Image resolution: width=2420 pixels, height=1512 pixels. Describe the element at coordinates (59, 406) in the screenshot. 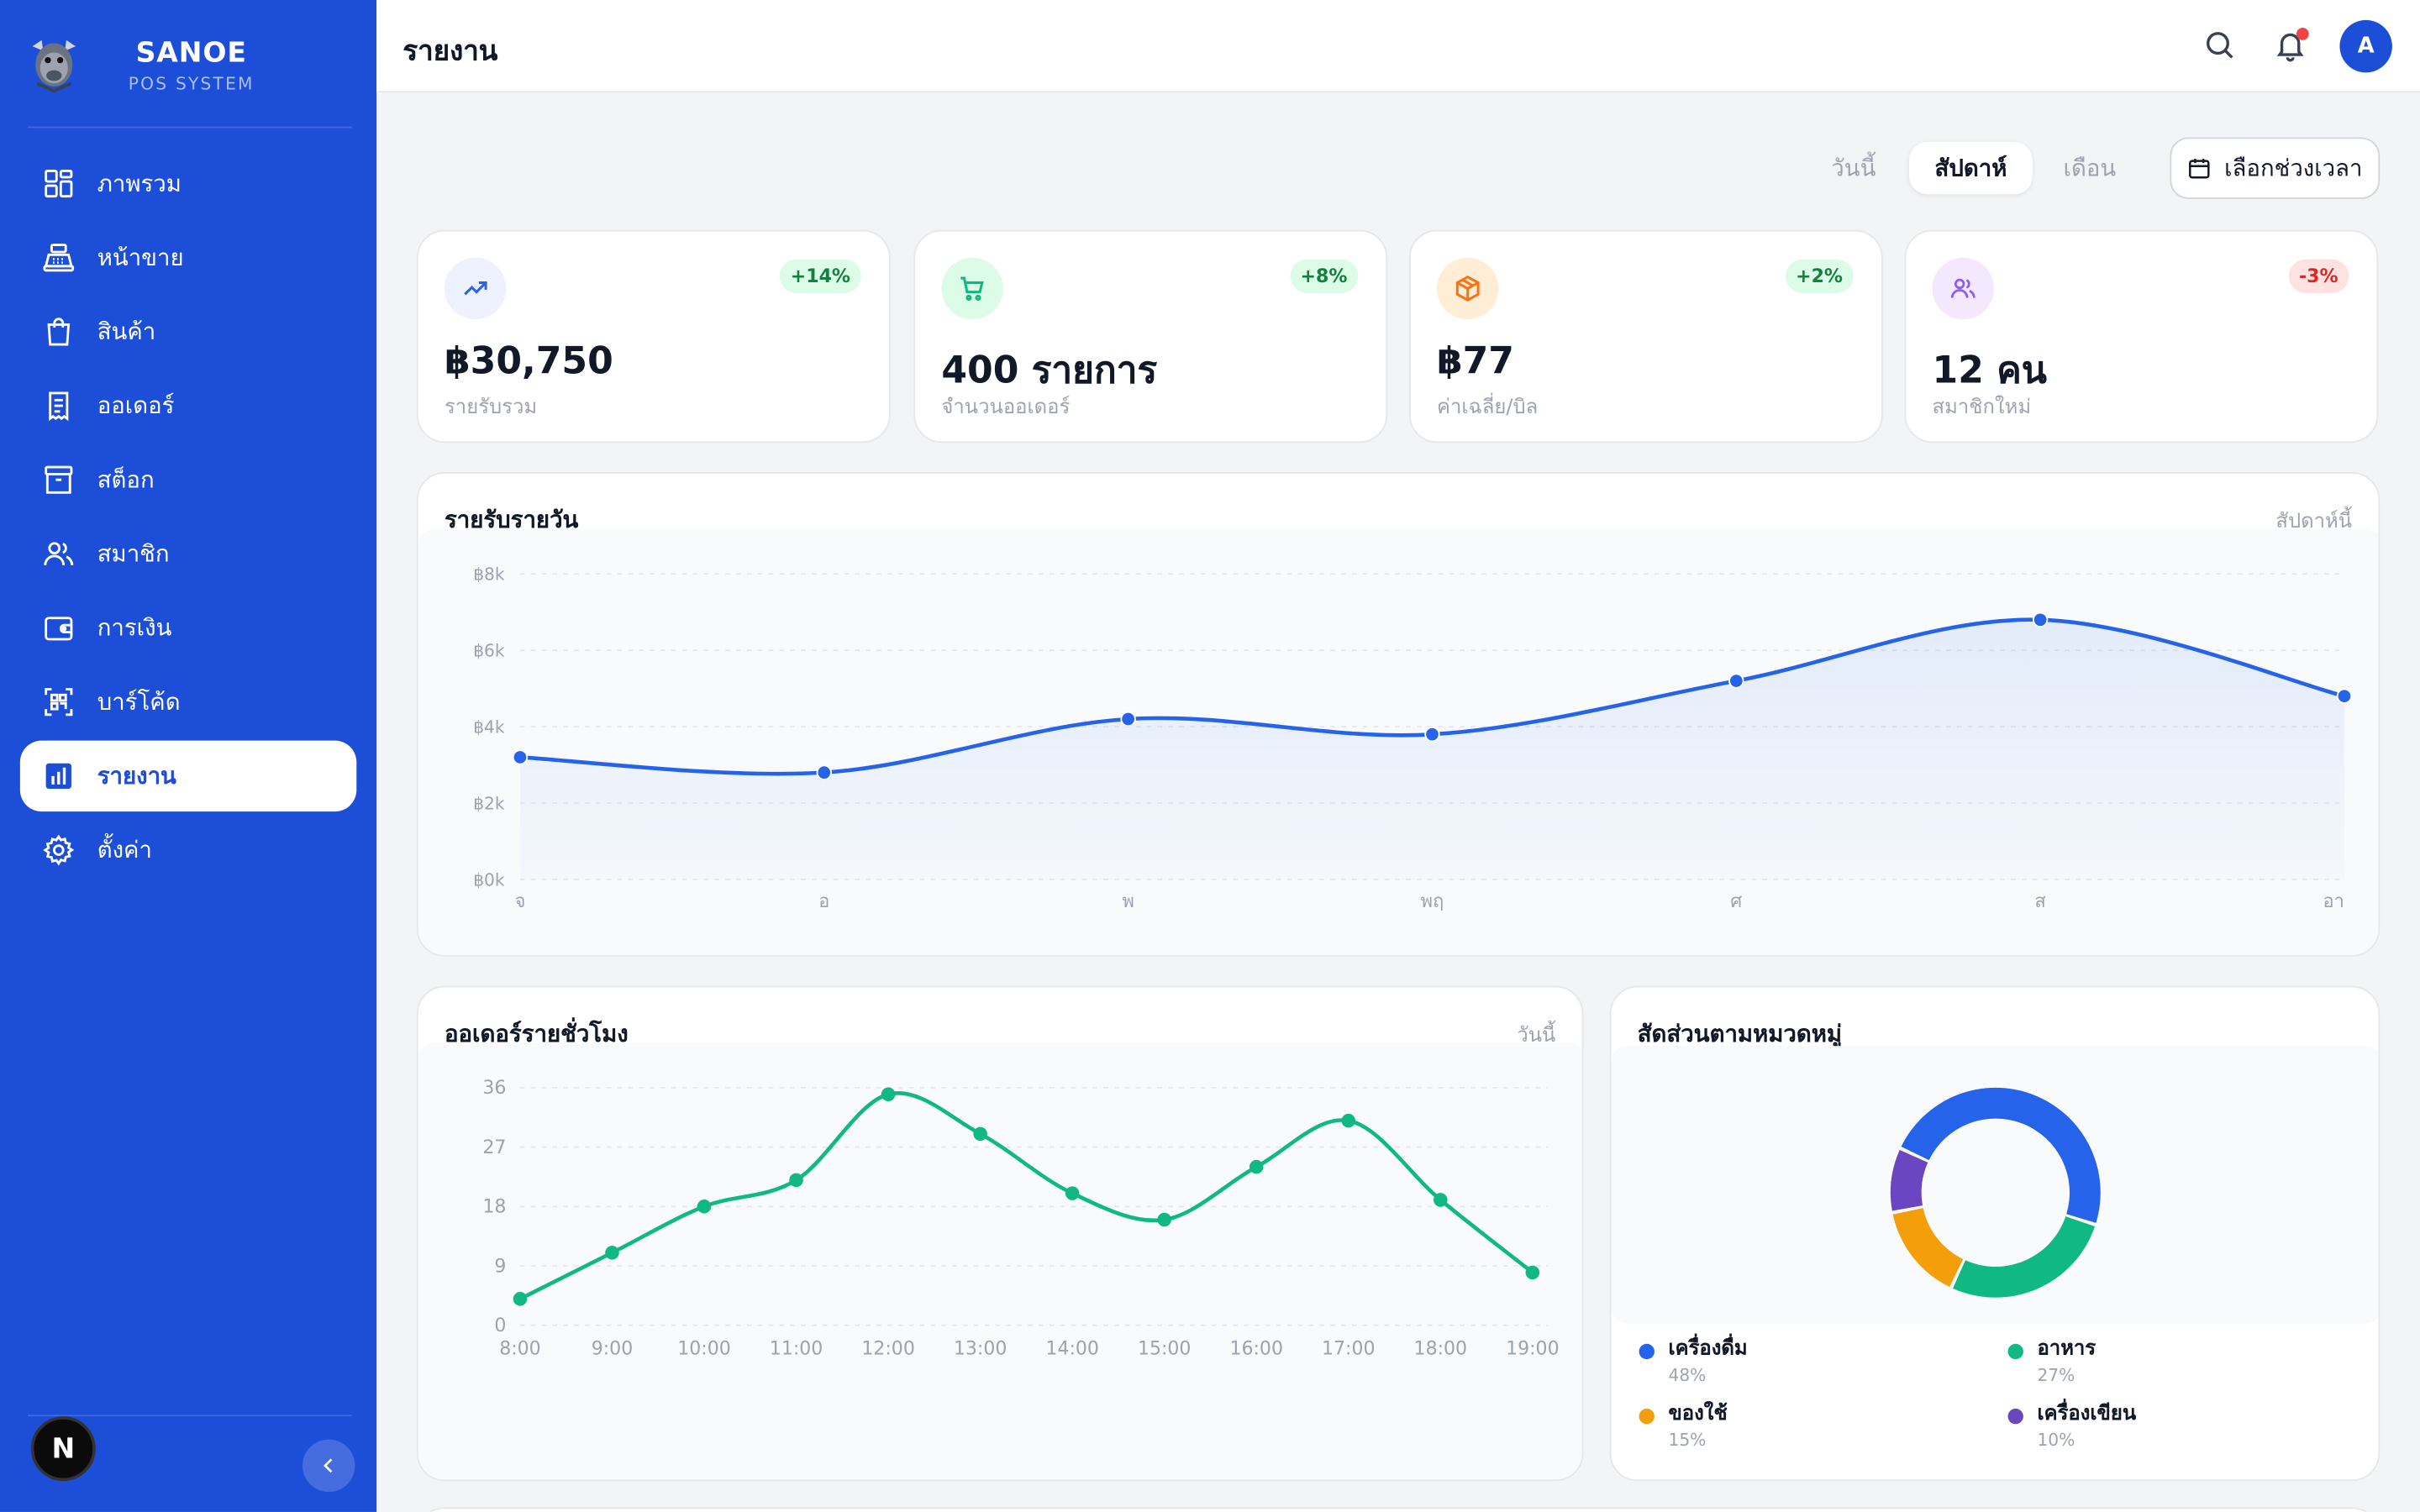

I see `receipt-icon` at that location.